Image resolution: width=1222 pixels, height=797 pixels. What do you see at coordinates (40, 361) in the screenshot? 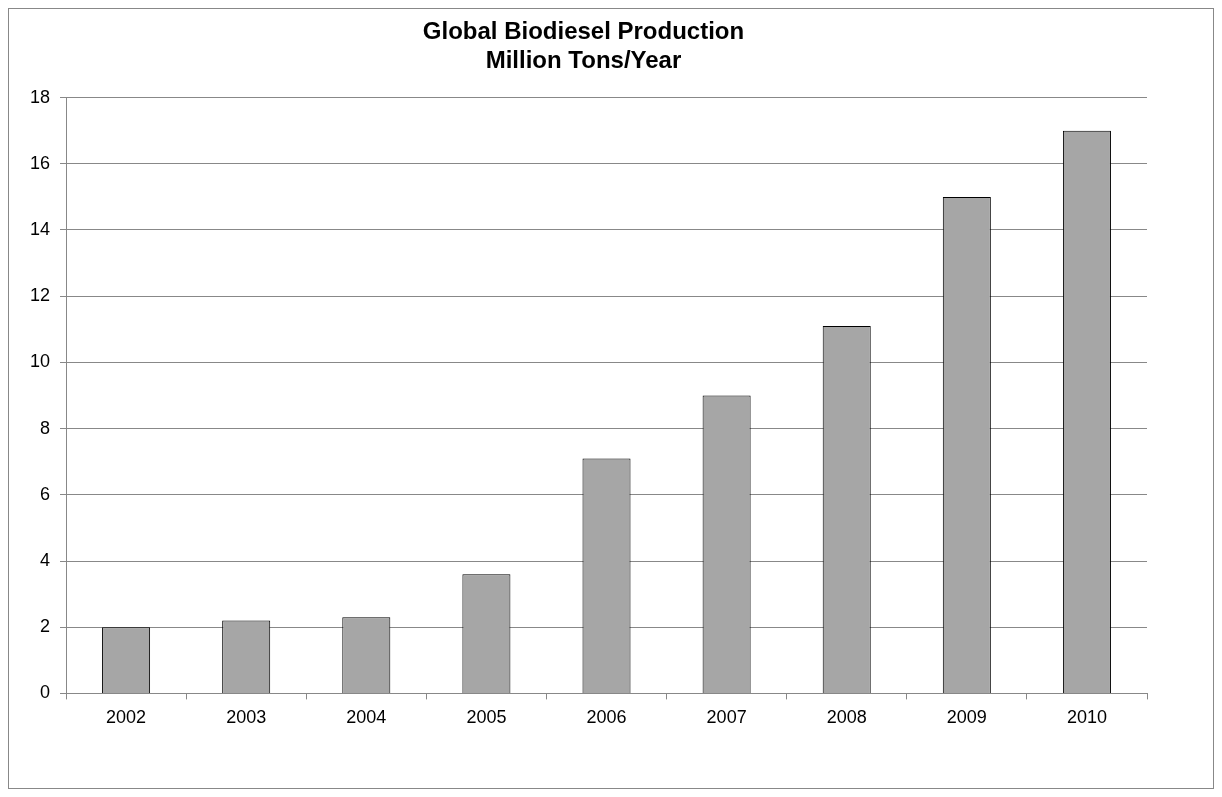
I see `y-tick-label: 10` at bounding box center [40, 361].